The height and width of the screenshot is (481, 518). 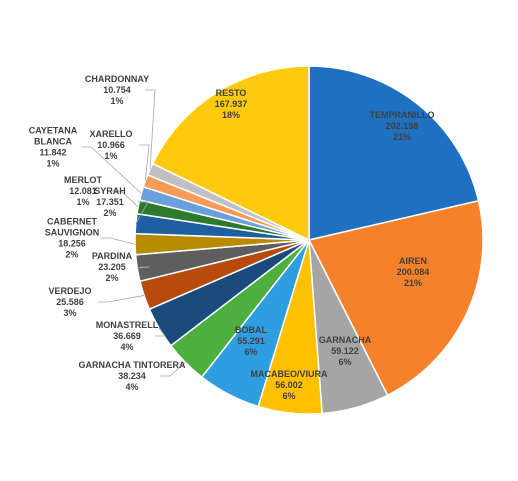 What do you see at coordinates (118, 241) in the screenshot?
I see `leader-line-cabernet-sauvignon` at bounding box center [118, 241].